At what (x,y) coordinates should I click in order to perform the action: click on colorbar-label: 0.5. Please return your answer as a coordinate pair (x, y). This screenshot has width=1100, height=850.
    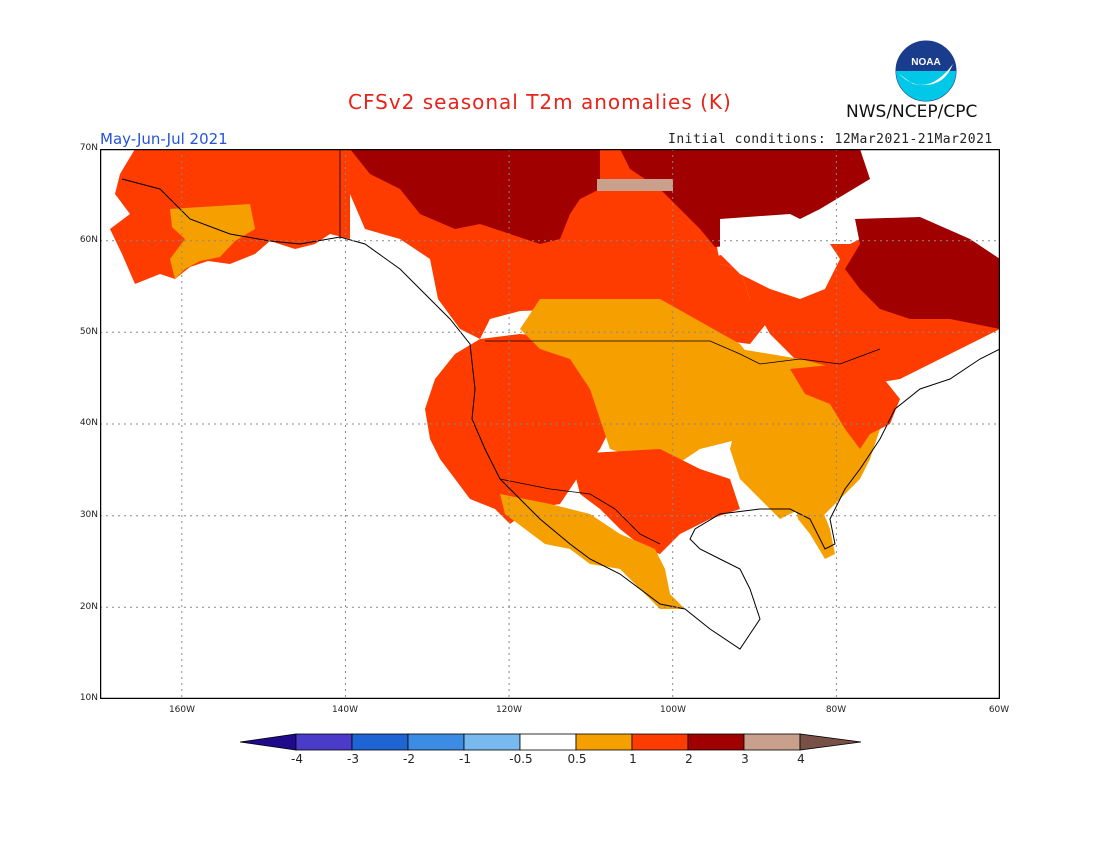
    Looking at the image, I should click on (577, 759).